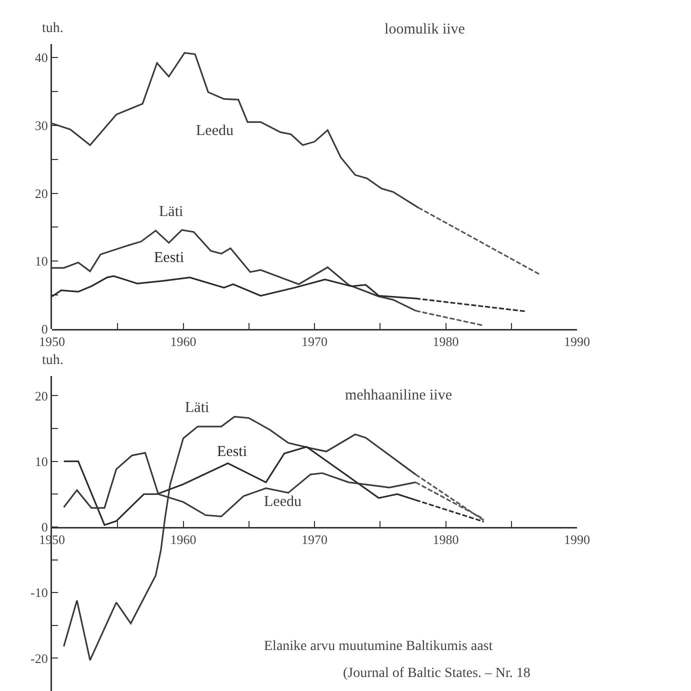 The width and height of the screenshot is (691, 691). I want to click on chart-title: loomulik iive, so click(425, 29).